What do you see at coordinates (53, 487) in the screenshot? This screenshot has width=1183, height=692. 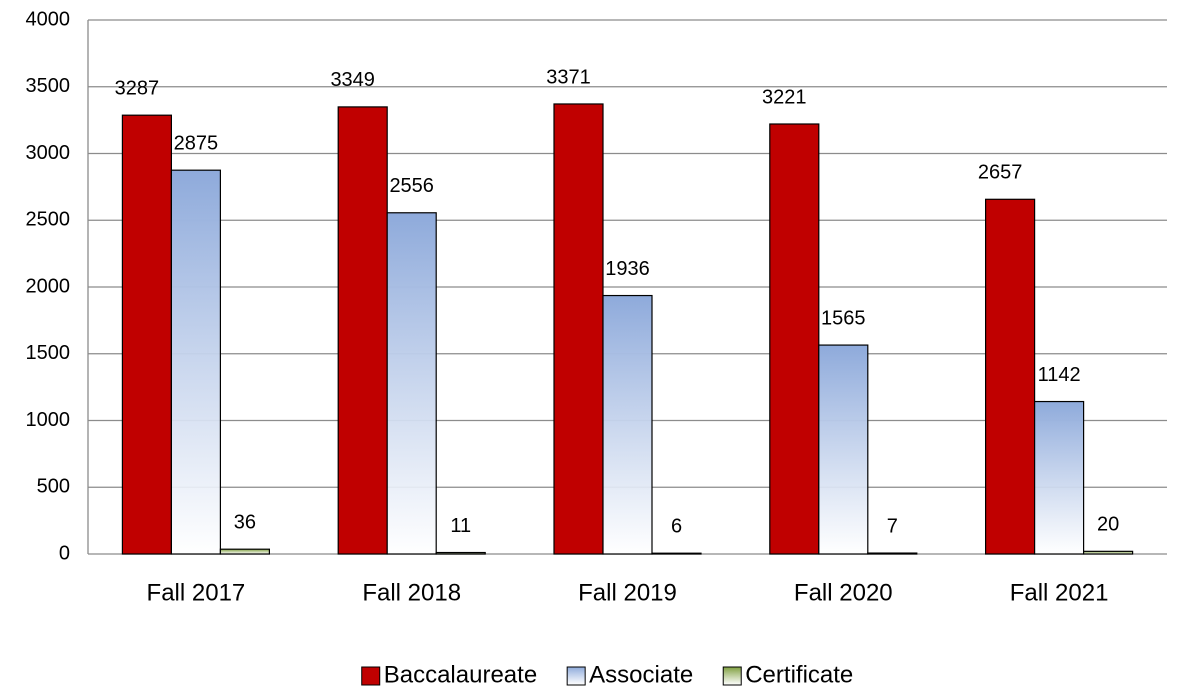 I see `y-tick-label: 500` at bounding box center [53, 487].